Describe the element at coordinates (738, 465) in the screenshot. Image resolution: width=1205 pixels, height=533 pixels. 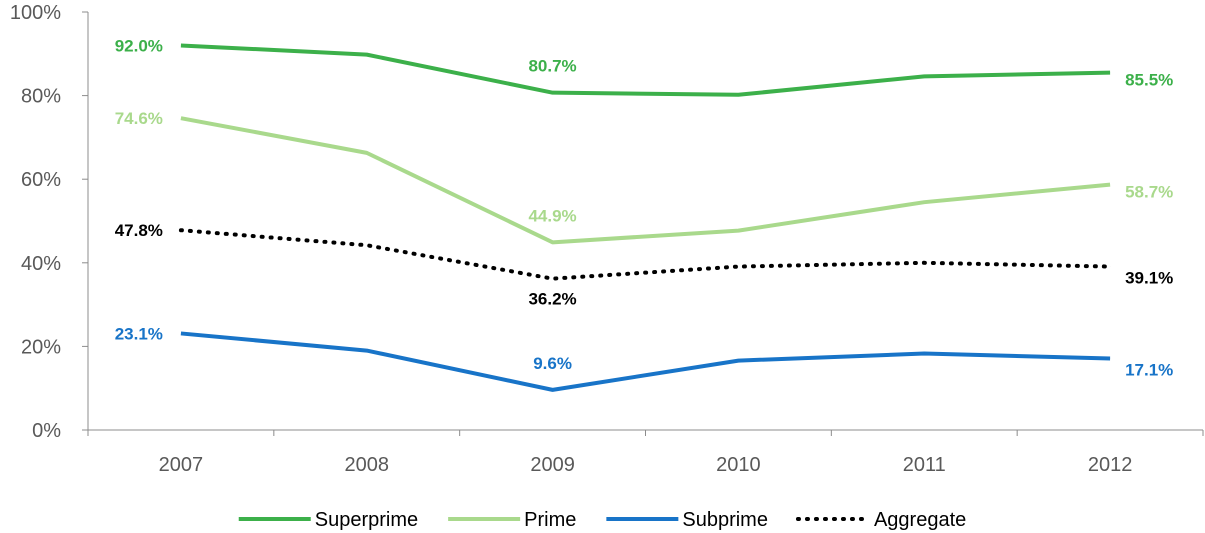
I see `x-tick-label: 2010` at that location.